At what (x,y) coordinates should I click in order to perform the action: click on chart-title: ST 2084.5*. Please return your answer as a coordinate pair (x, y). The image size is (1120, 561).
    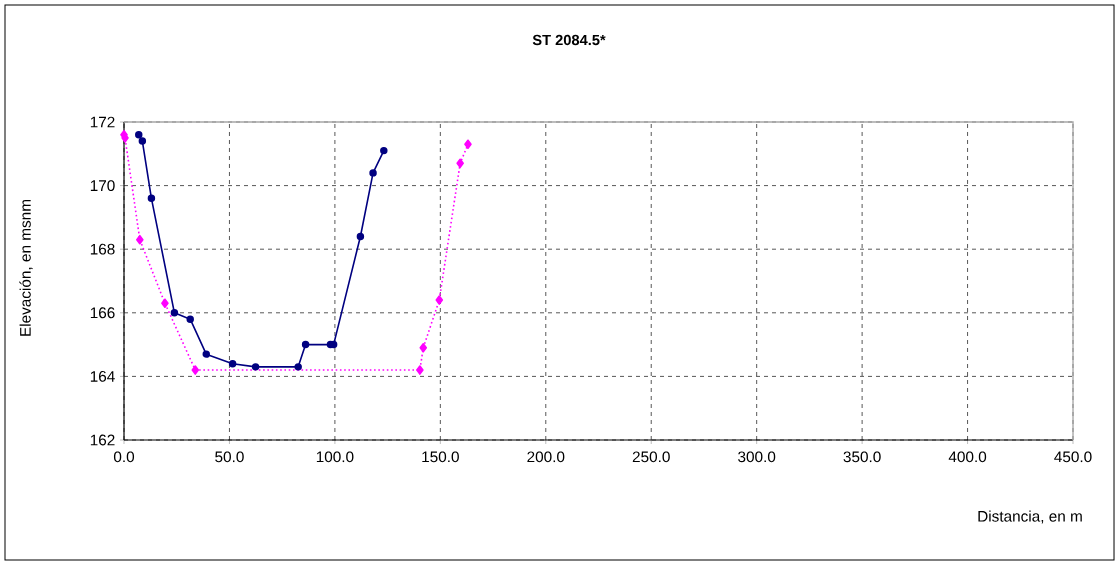
    Looking at the image, I should click on (569, 40).